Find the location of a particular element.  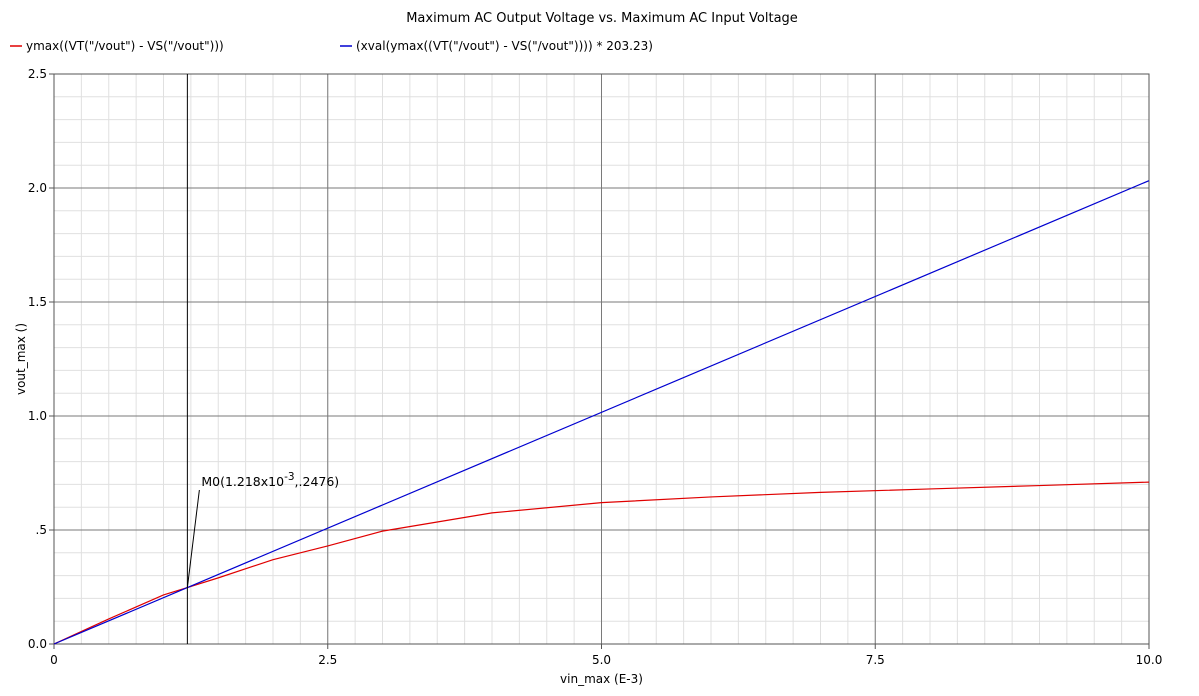

y-tick-label: 1.5 is located at coordinates (37, 302).